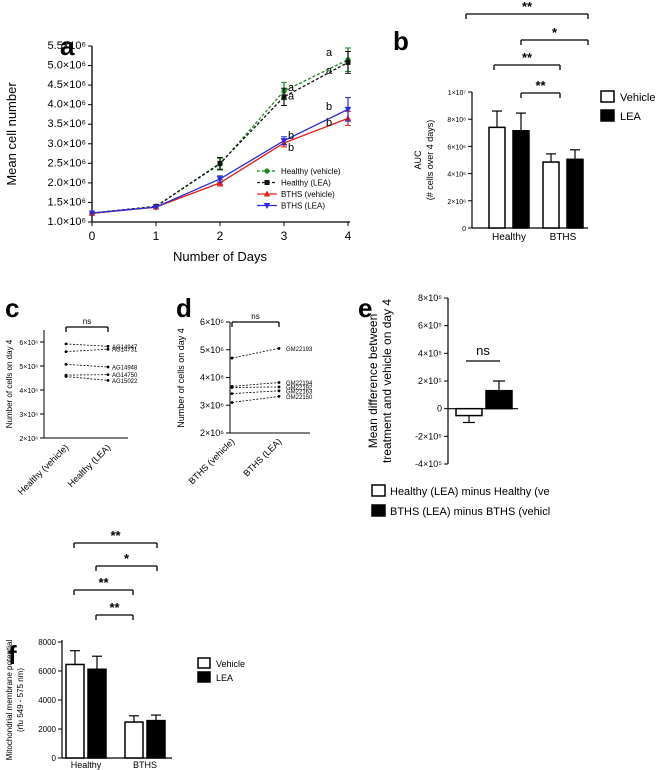 The width and height of the screenshot is (670, 770). I want to click on b-x-tick-label: BTHS, so click(563, 237).